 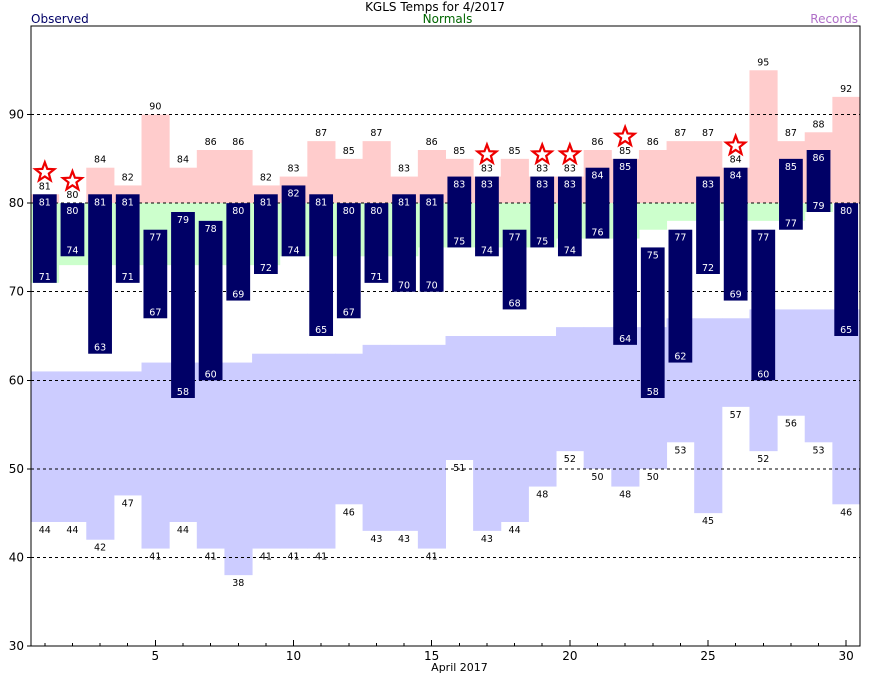 What do you see at coordinates (16, 469) in the screenshot?
I see `y-tick-label: 50` at bounding box center [16, 469].